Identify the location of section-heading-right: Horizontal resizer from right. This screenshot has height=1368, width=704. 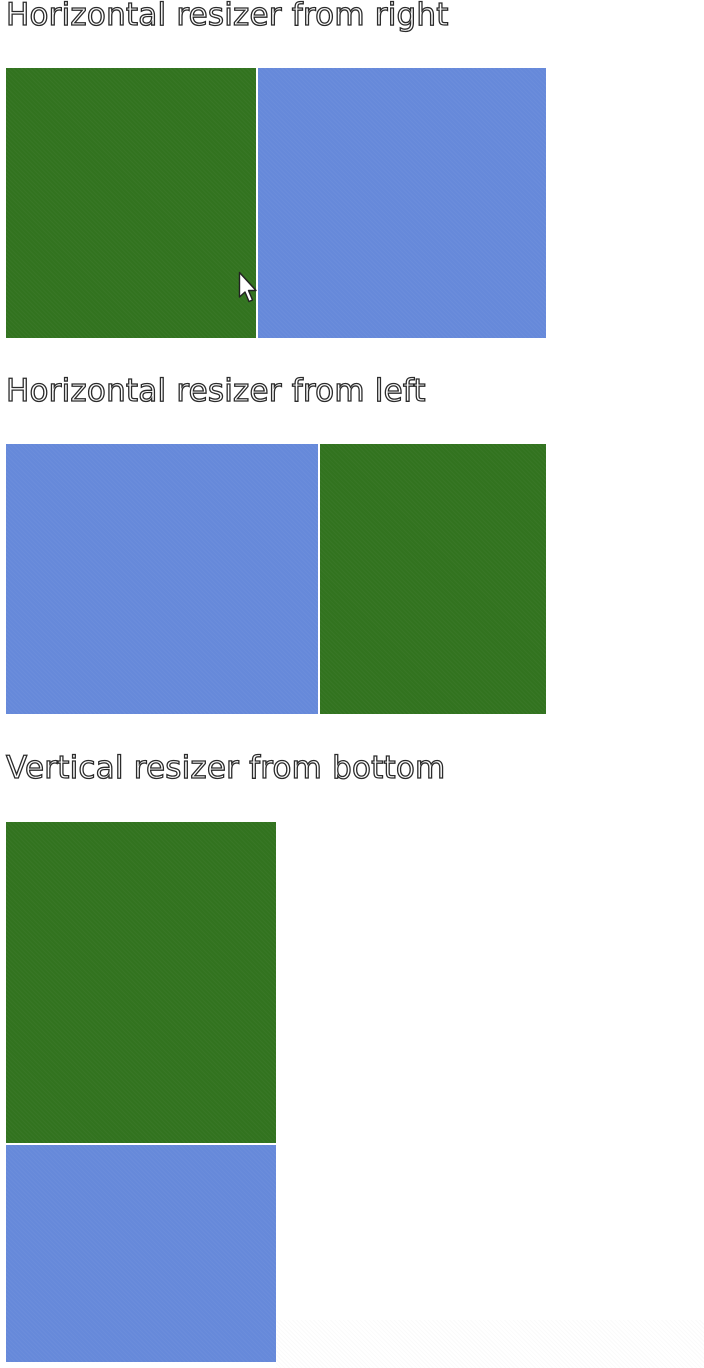
(227, 16).